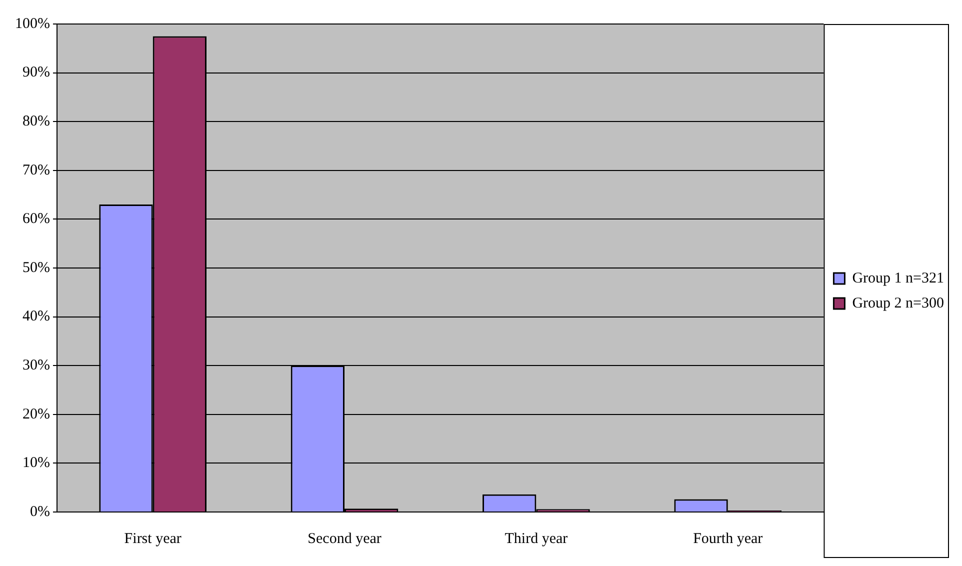 This screenshot has width=962, height=566. I want to click on y-tick-label: 70%, so click(36, 170).